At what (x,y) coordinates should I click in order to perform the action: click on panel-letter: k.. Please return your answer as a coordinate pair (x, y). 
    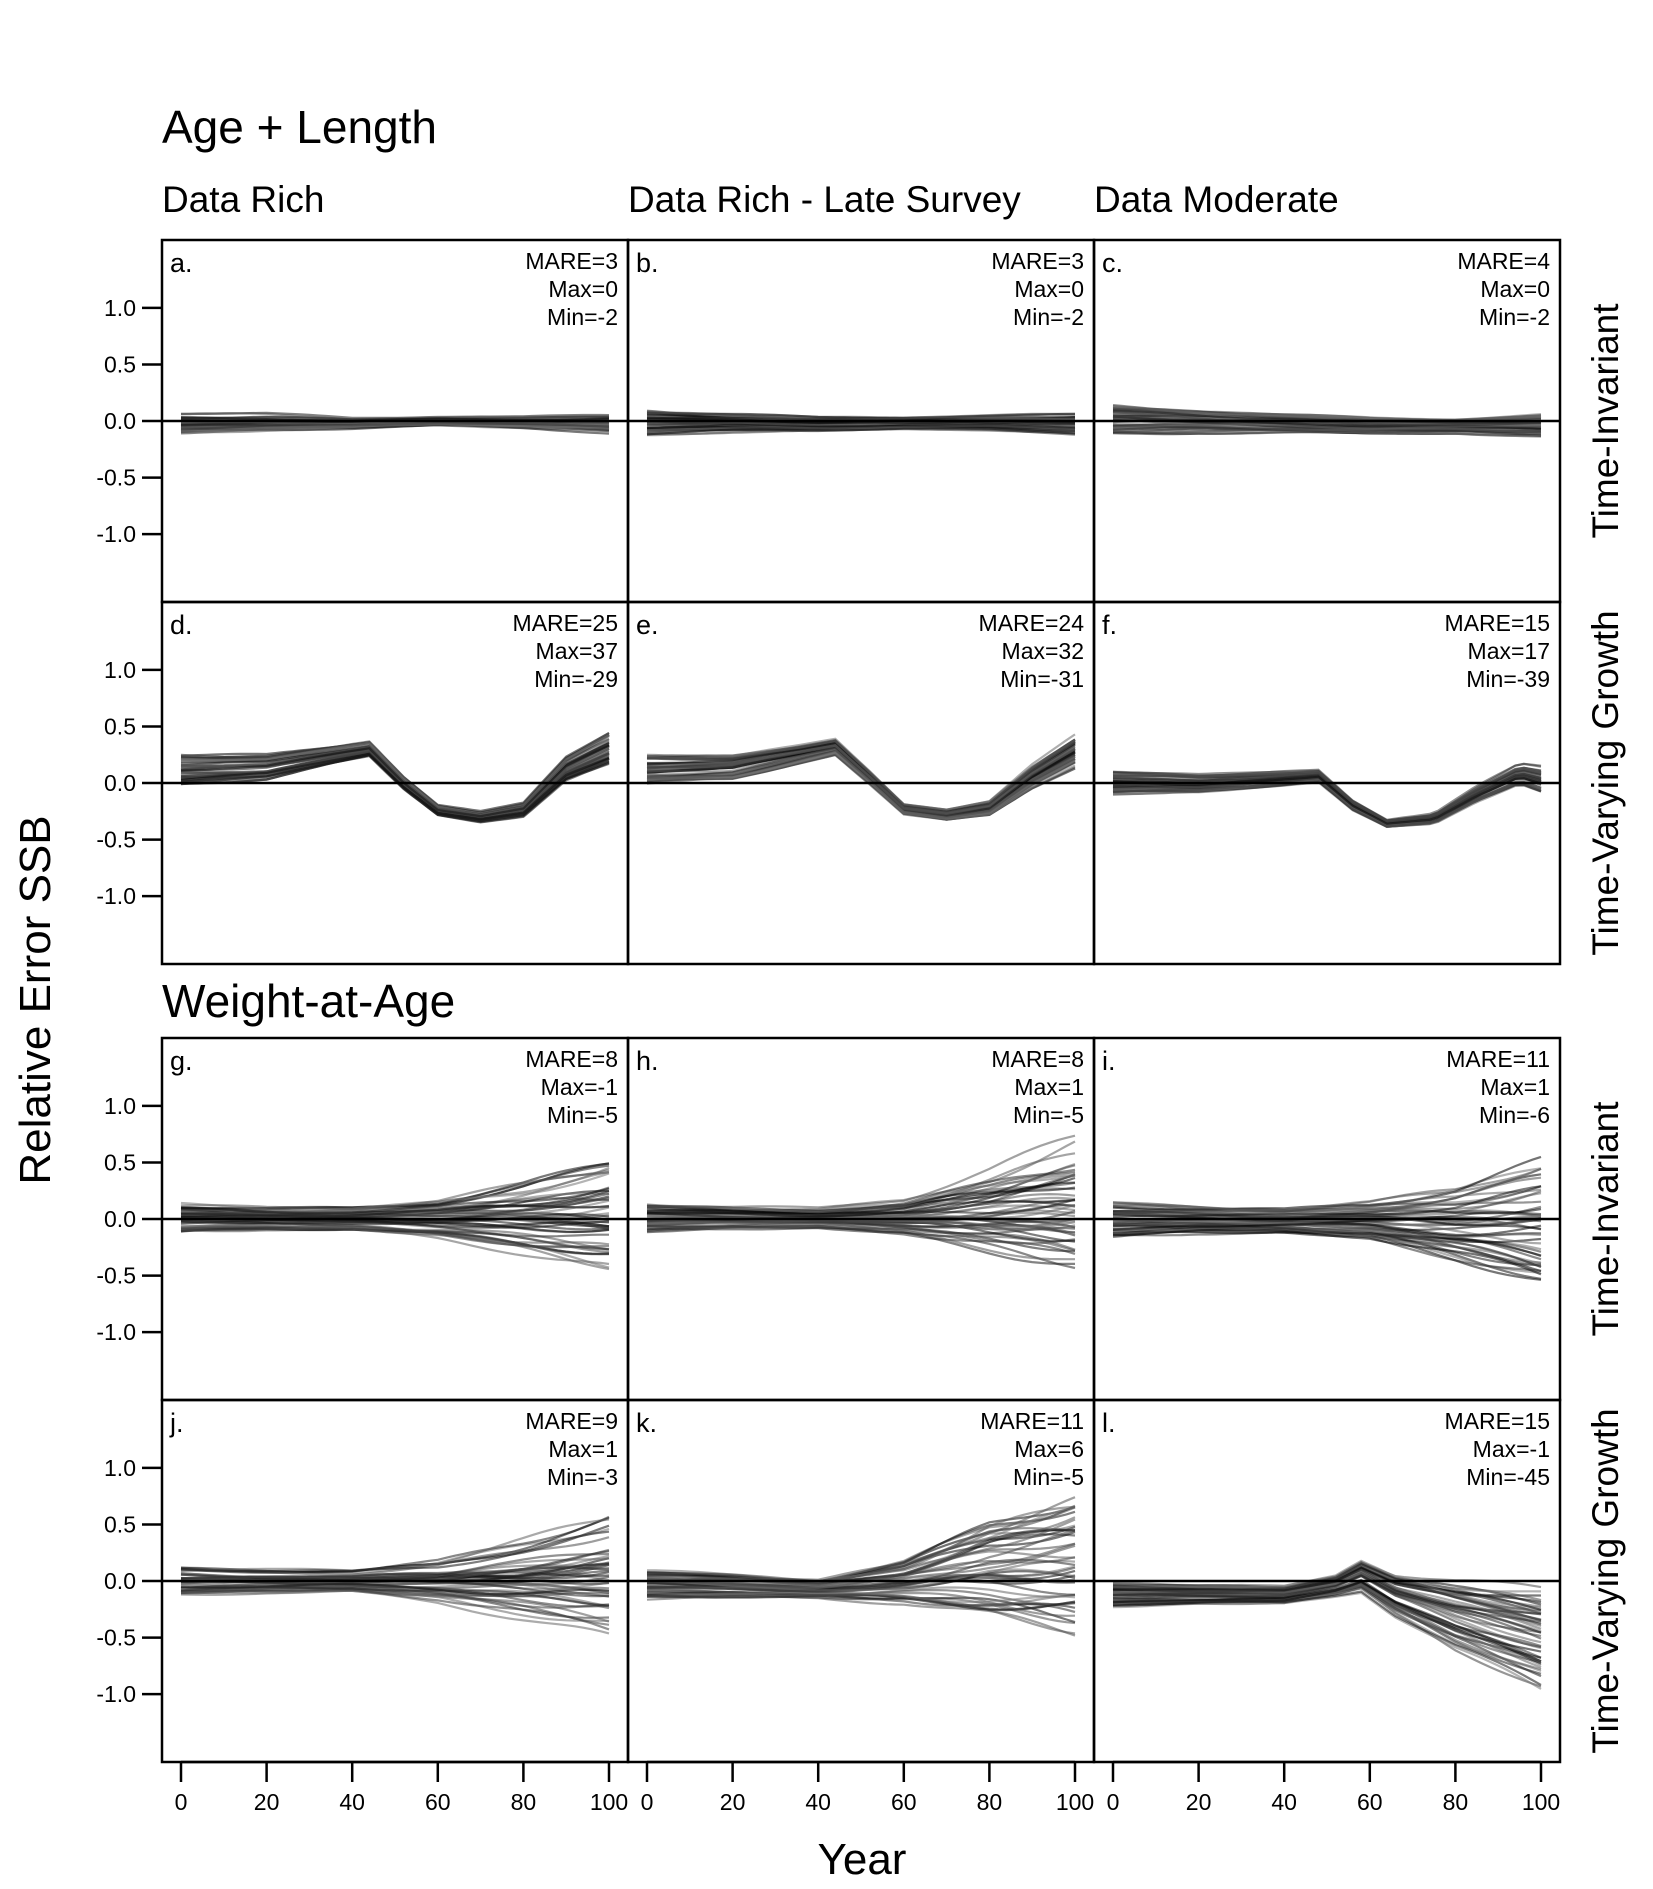
    Looking at the image, I should click on (646, 1423).